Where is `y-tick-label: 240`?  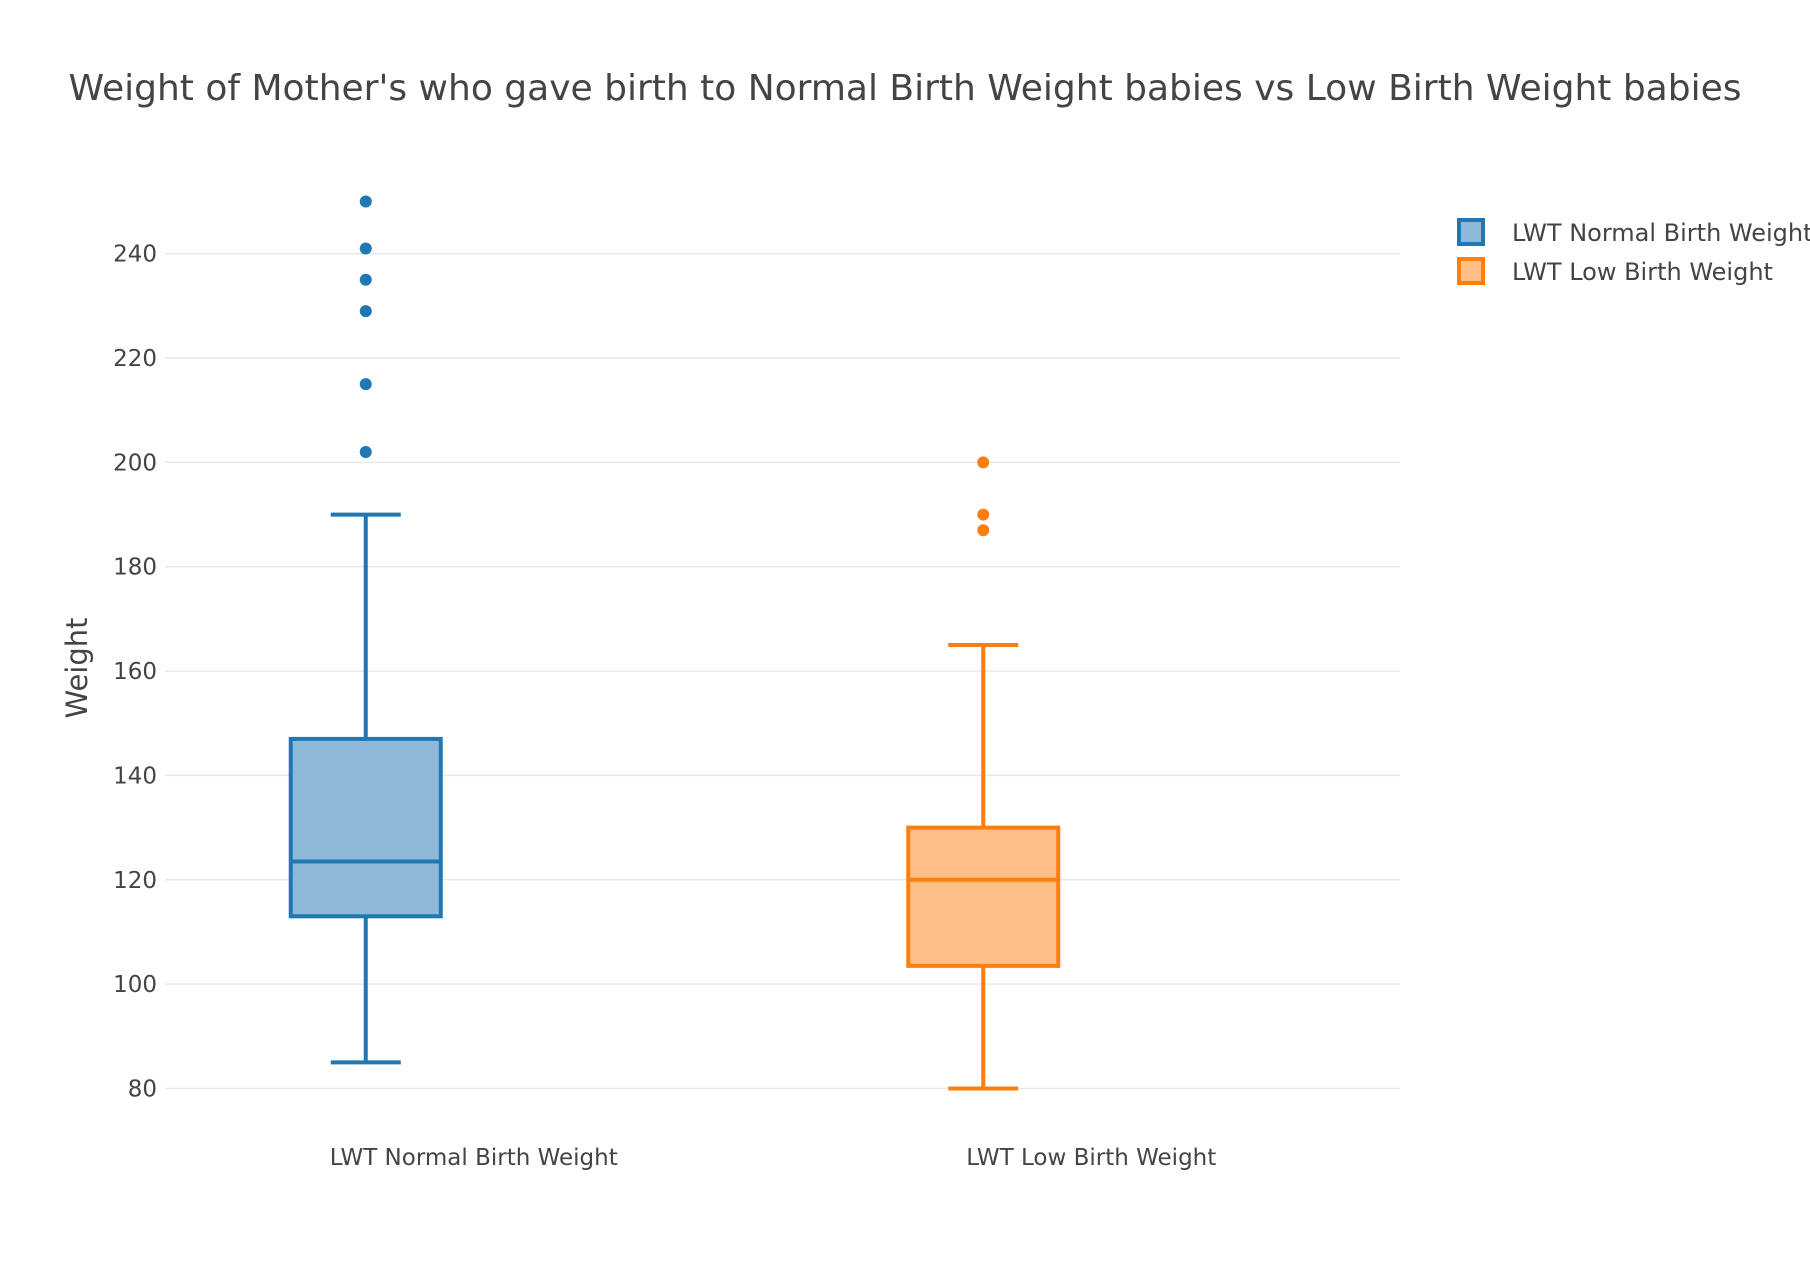
y-tick-label: 240 is located at coordinates (135, 255).